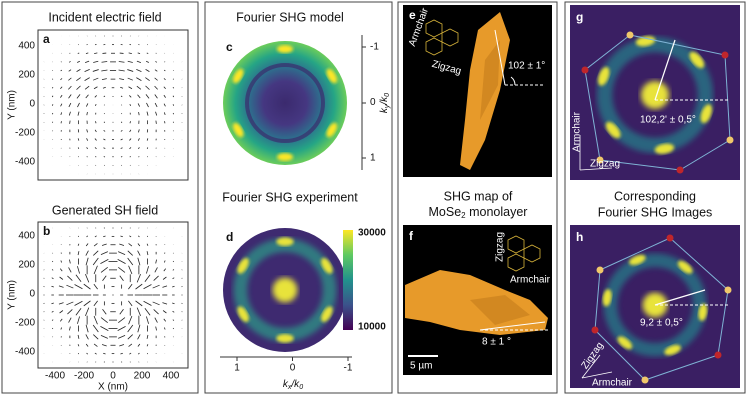 Image resolution: width=747 pixels, height=400 pixels. I want to click on panel-title: Fourier SHG experiment, so click(290, 197).